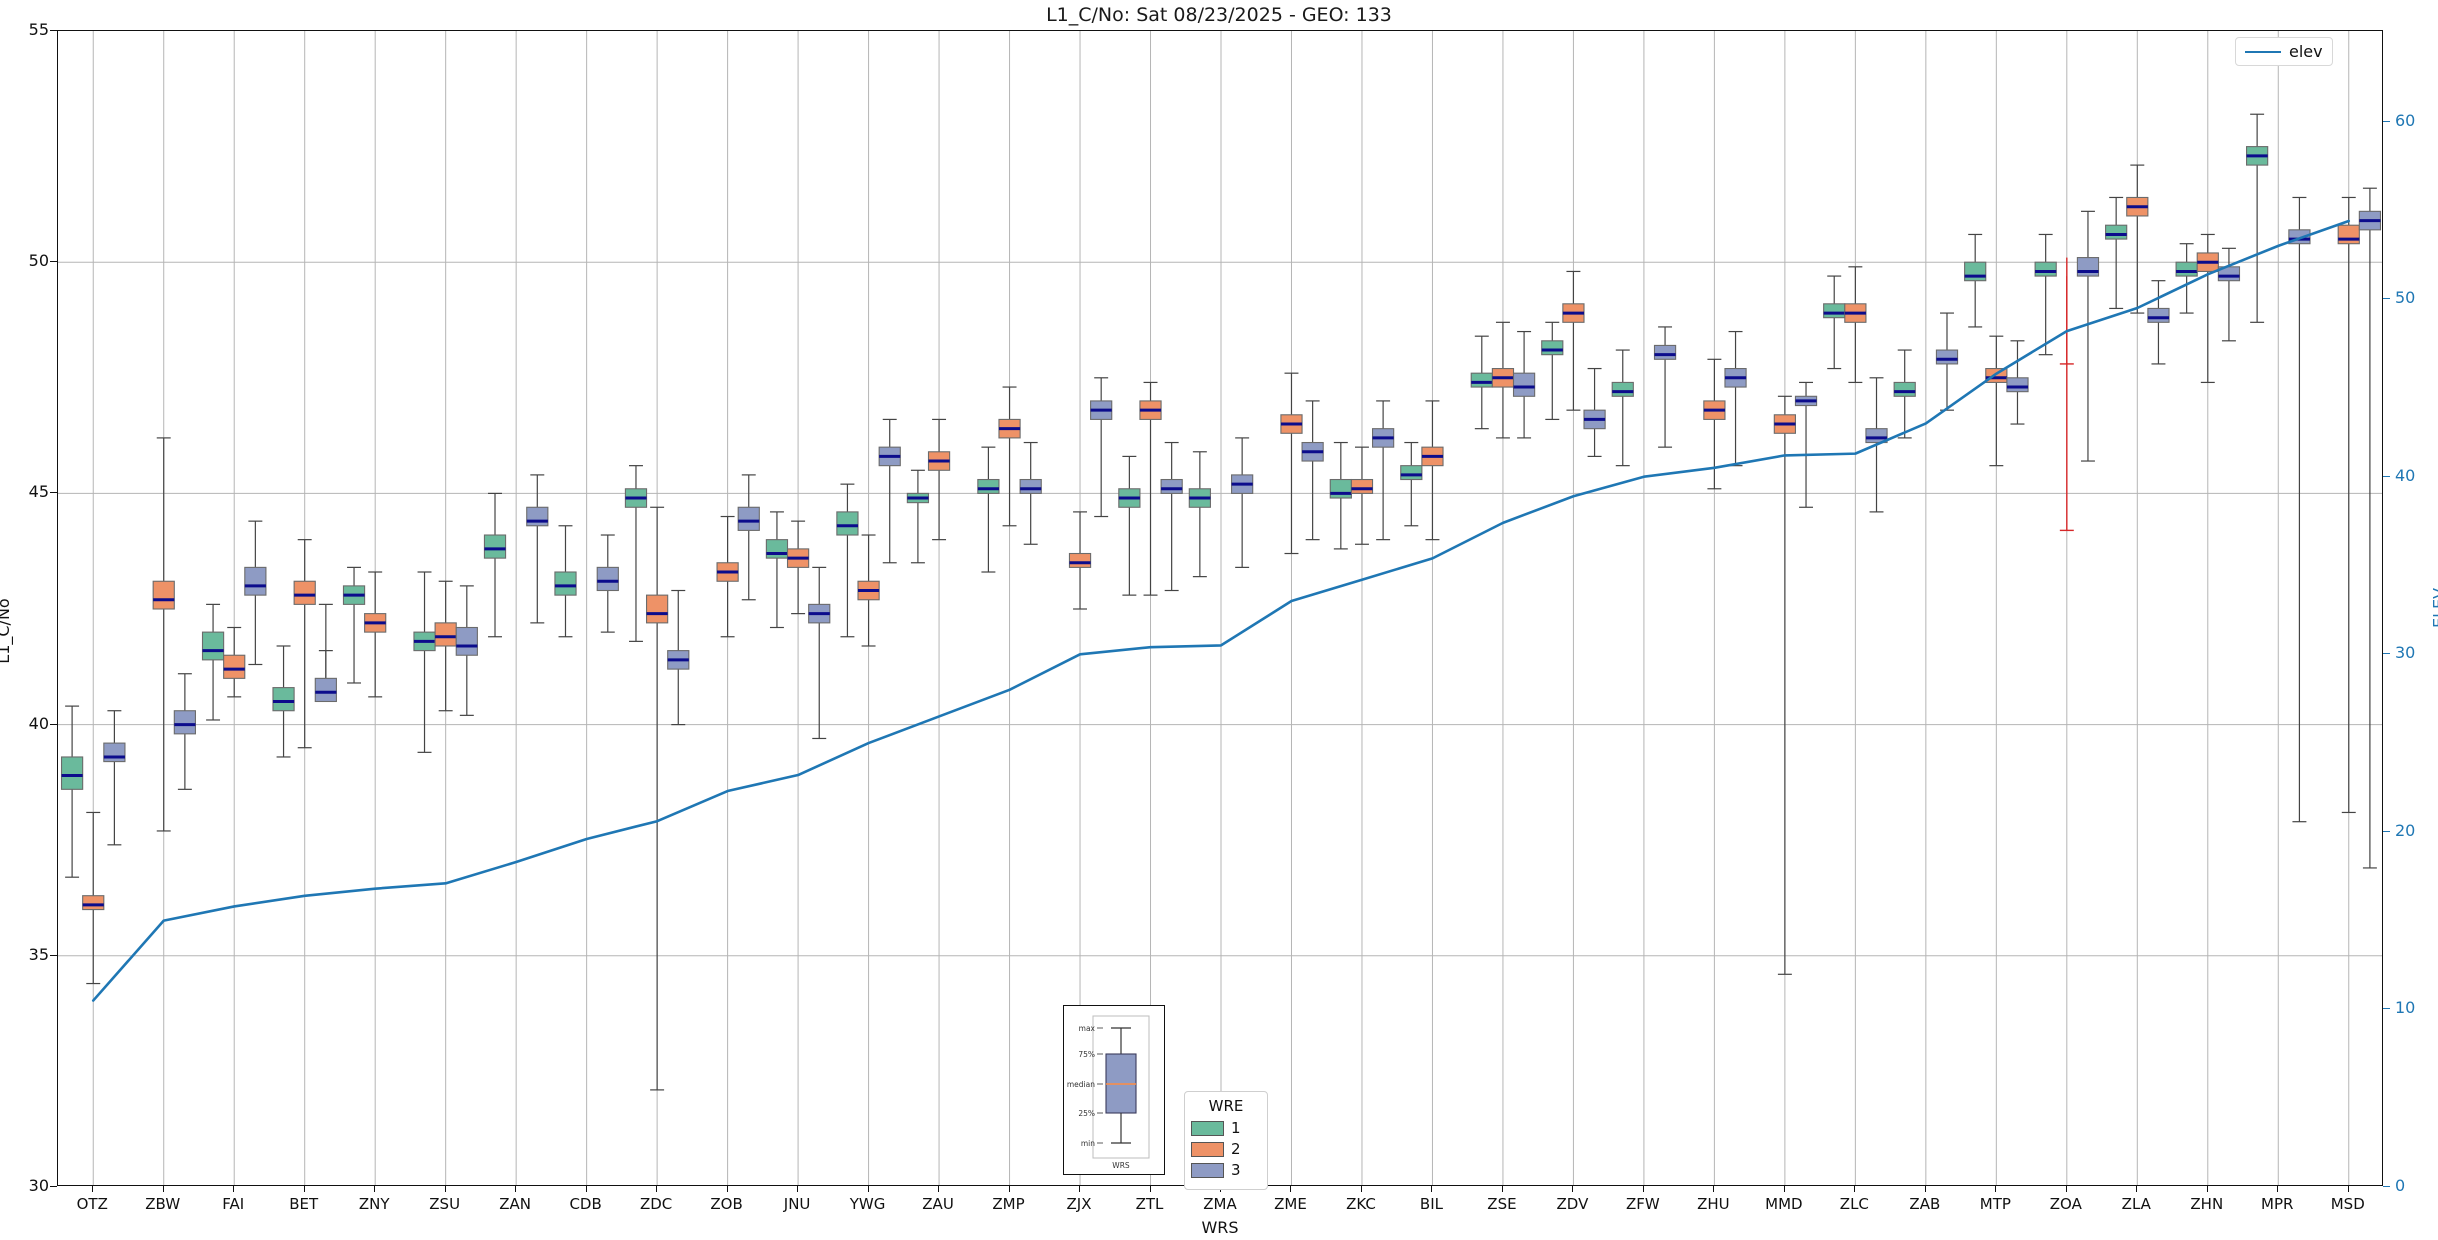 Image resolution: width=2438 pixels, height=1240 pixels. I want to click on wre-legend-title: WRE, so click(1226, 1106).